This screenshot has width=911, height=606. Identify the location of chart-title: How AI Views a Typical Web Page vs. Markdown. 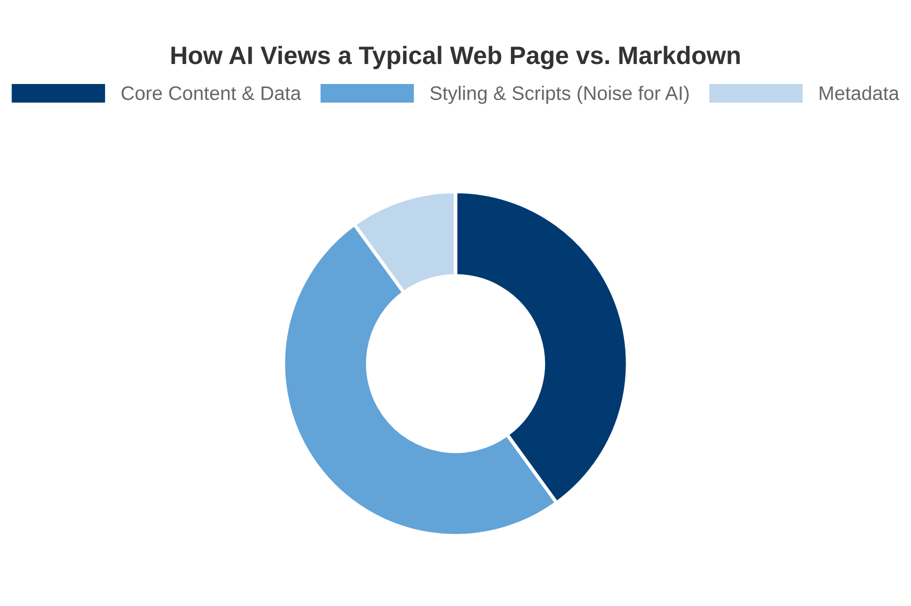
(455, 58).